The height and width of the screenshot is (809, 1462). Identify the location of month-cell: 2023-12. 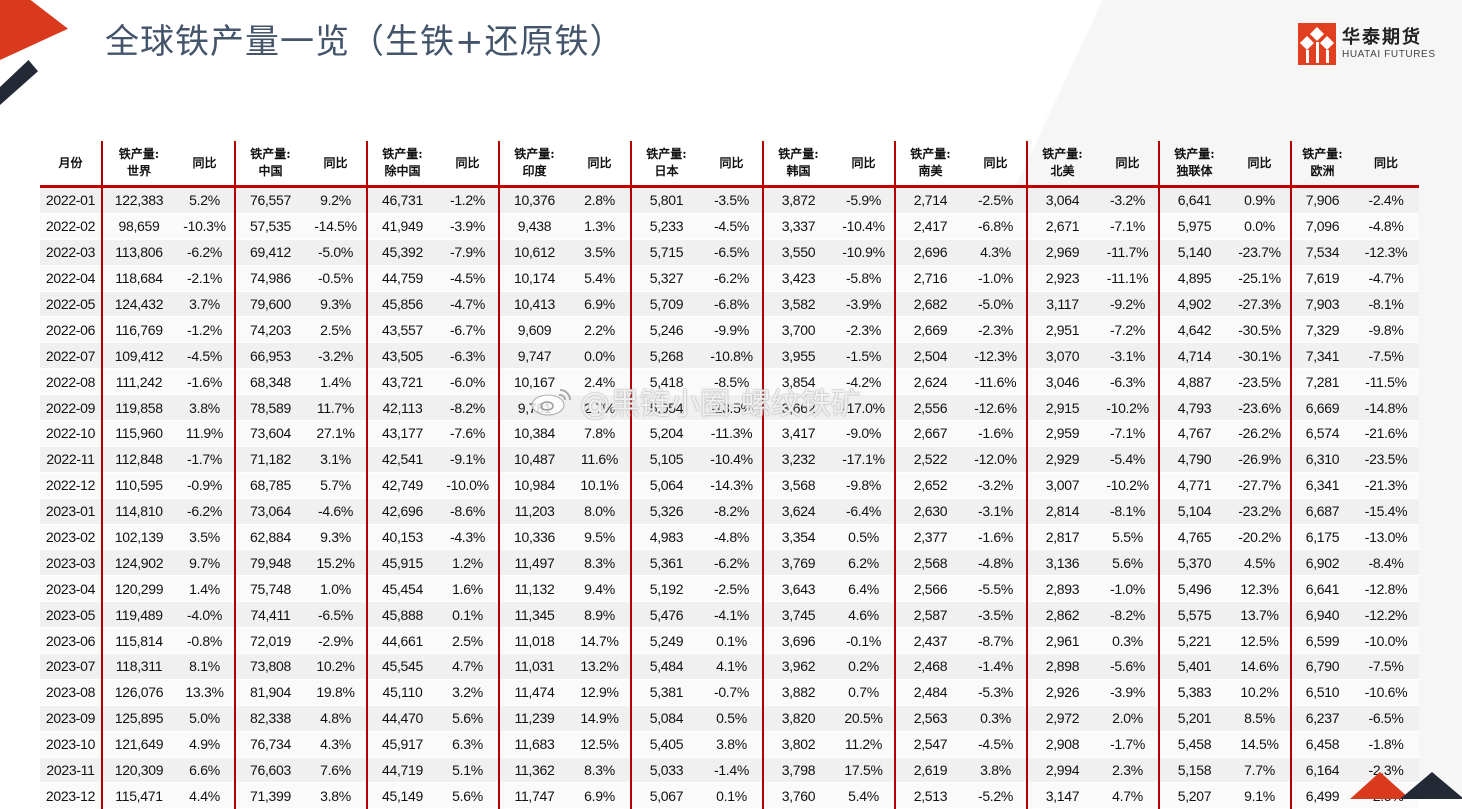
(71, 795).